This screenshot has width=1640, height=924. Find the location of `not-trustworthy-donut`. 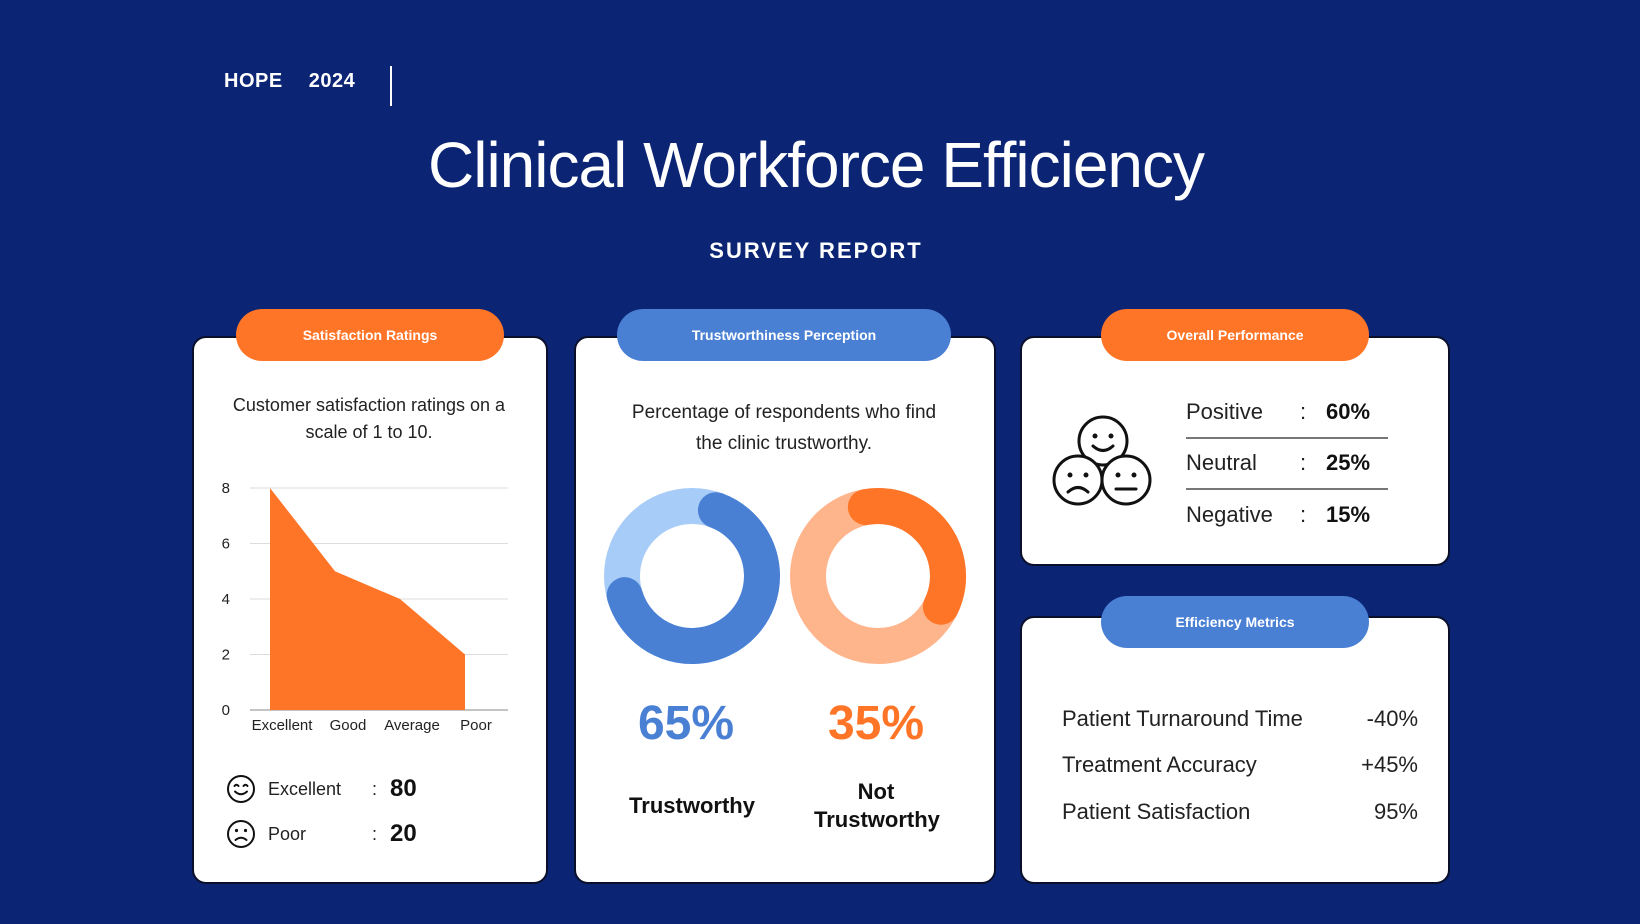

not-trustworthy-donut is located at coordinates (878, 576).